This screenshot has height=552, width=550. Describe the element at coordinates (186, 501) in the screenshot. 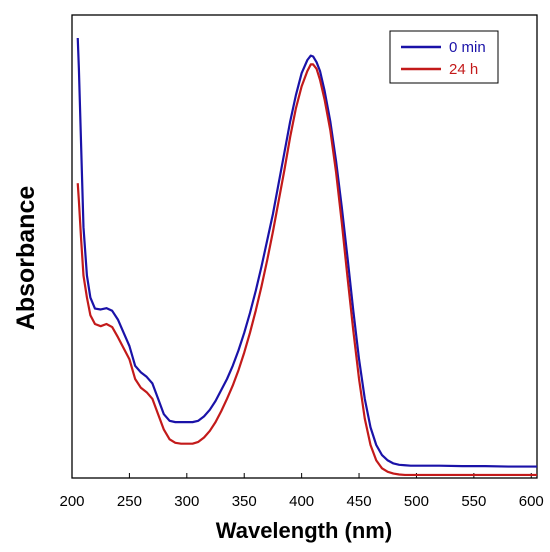

I see `x-tick-label-300: 300` at that location.